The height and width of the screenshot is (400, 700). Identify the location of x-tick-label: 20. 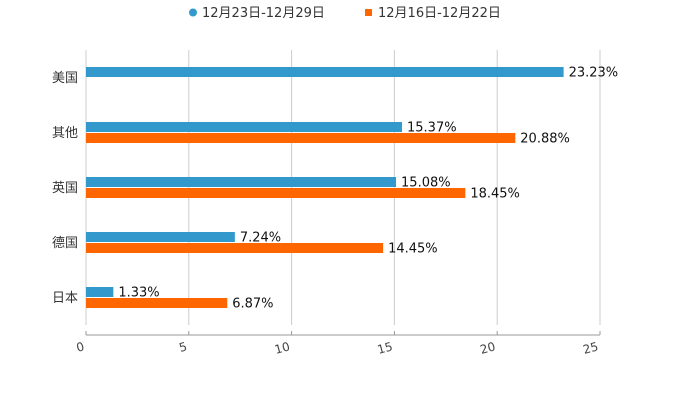
(488, 347).